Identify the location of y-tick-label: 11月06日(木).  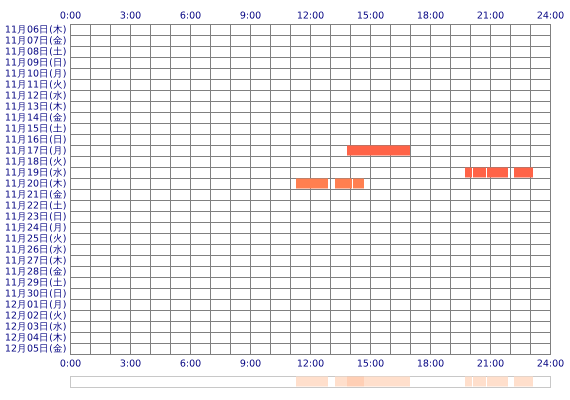
(35, 30).